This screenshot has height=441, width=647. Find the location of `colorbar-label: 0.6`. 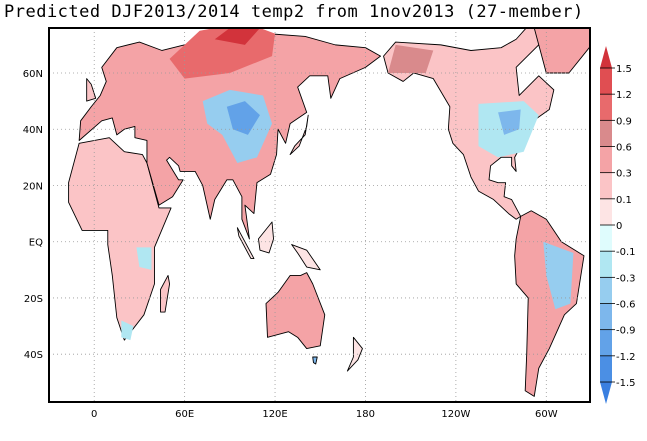

colorbar-label: 0.6 is located at coordinates (624, 148).